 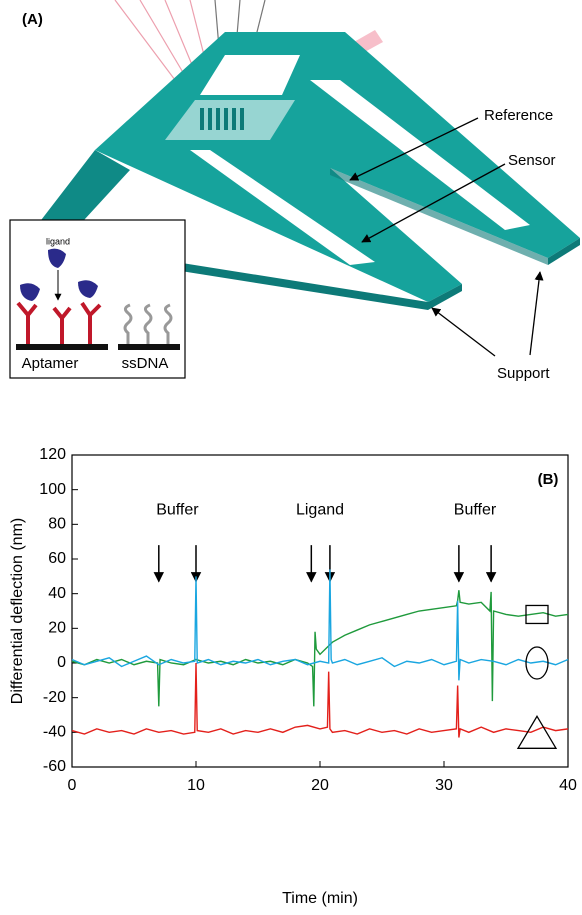 I want to click on y-tick-label: 60, so click(x=57, y=558).